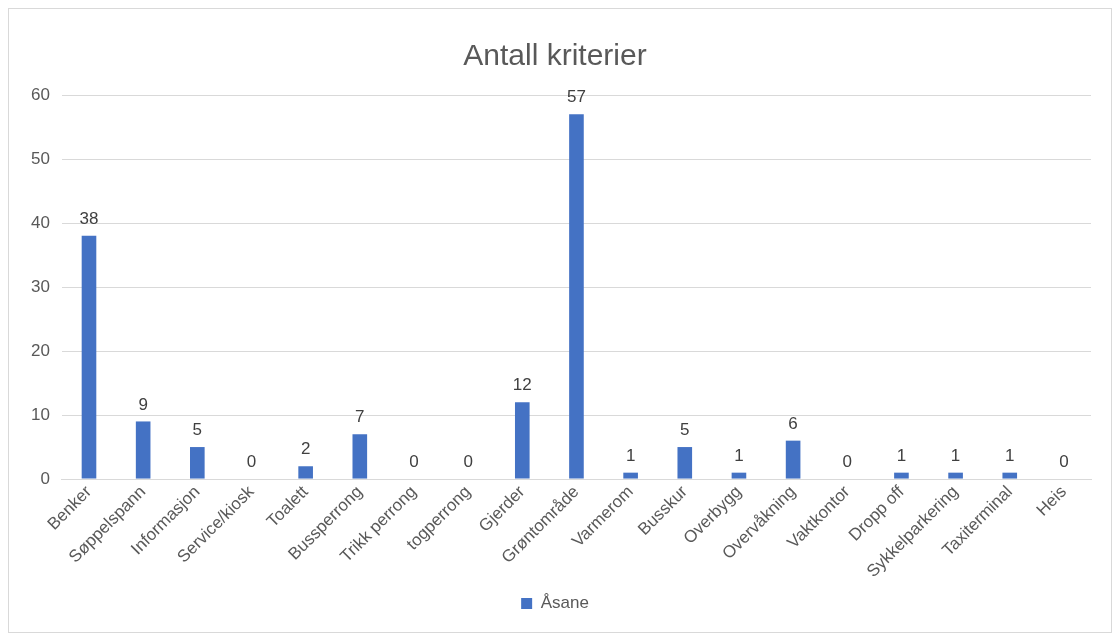 The height and width of the screenshot is (641, 1120). Describe the element at coordinates (522, 385) in the screenshot. I see `data-label: 12` at that location.